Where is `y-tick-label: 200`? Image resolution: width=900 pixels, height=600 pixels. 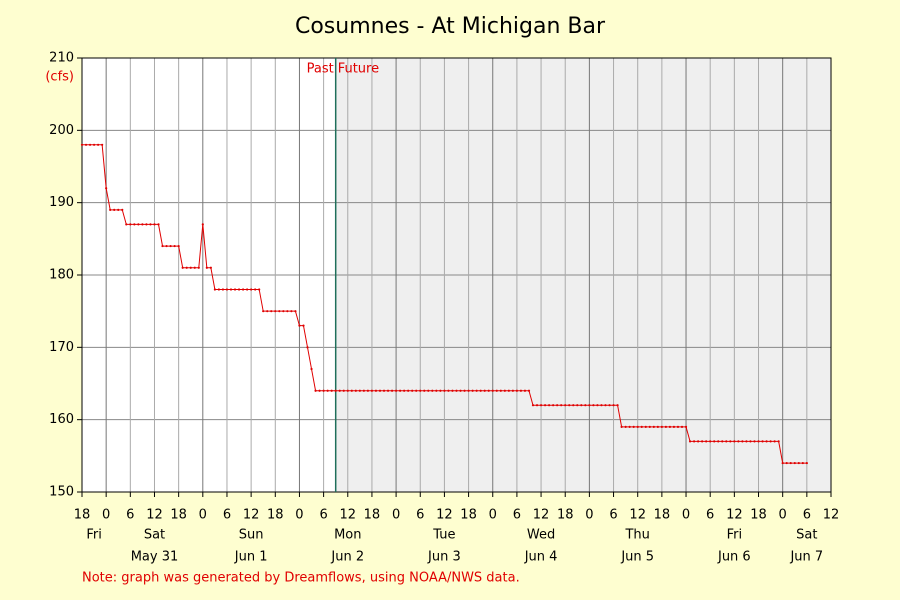
y-tick-label: 200 is located at coordinates (61, 130).